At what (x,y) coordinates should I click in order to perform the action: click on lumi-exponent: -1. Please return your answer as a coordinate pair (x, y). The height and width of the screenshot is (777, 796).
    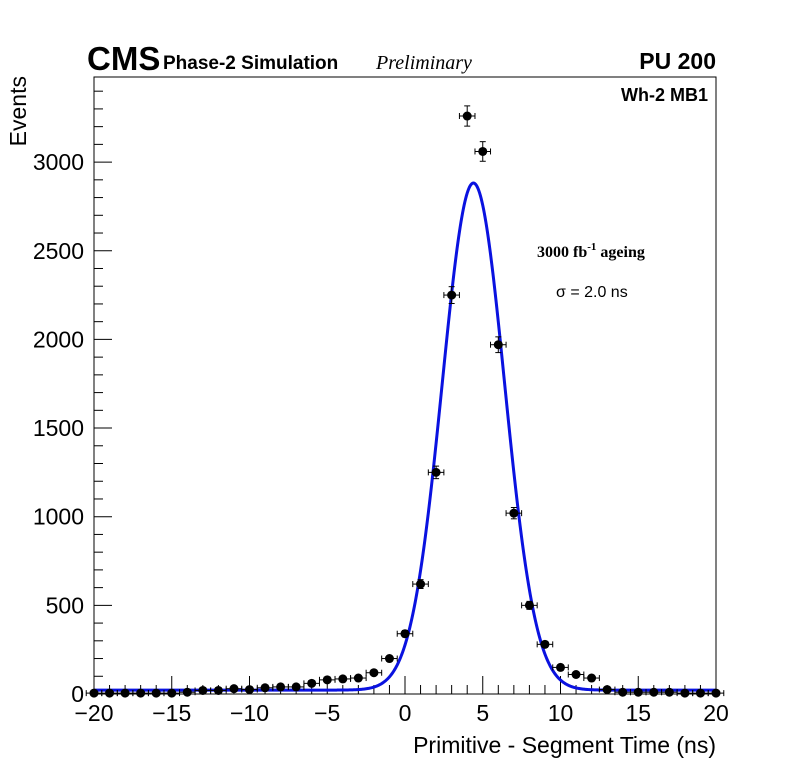
    Looking at the image, I should click on (591, 247).